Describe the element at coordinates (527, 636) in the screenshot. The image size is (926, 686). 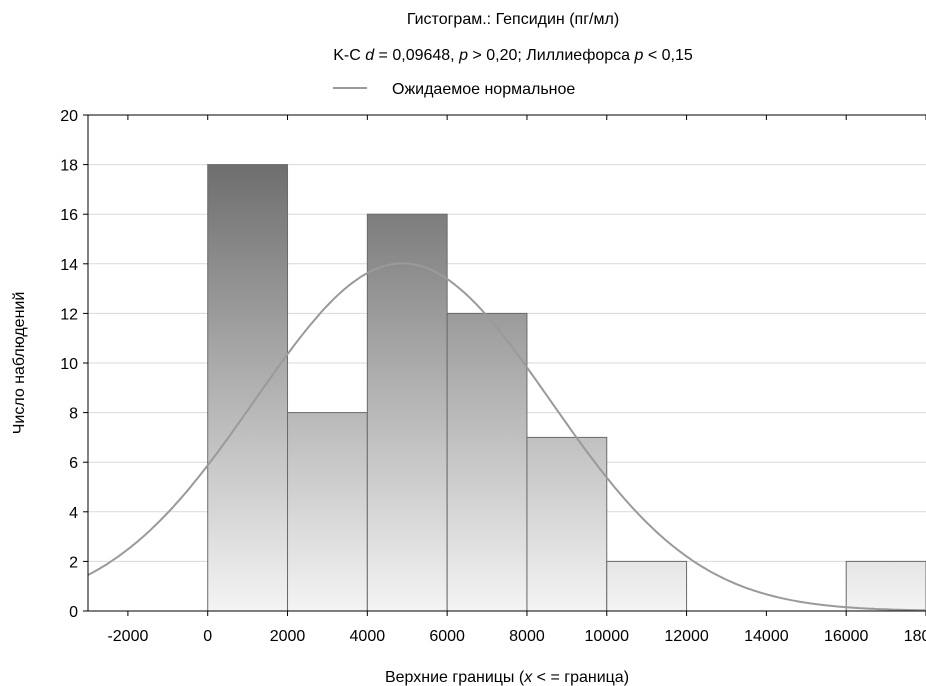
I see `x-tick-label: 8000` at that location.